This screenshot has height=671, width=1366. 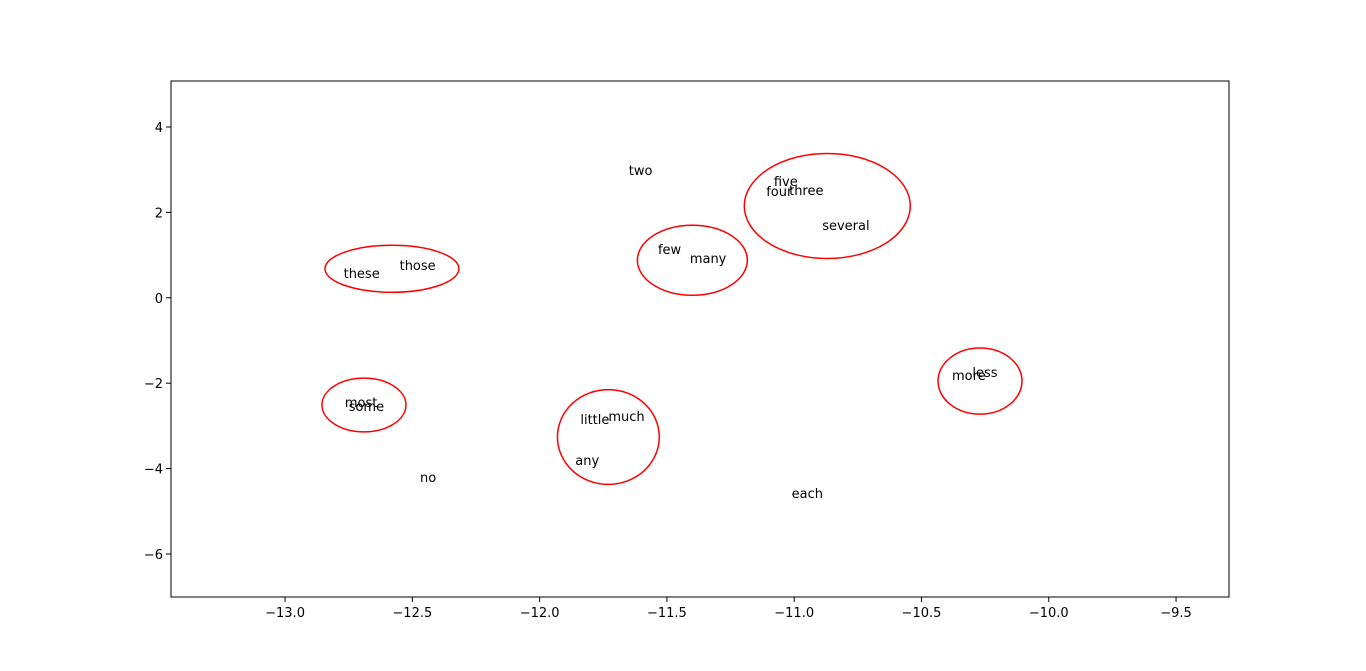 I want to click on word-label: less, so click(x=984, y=373).